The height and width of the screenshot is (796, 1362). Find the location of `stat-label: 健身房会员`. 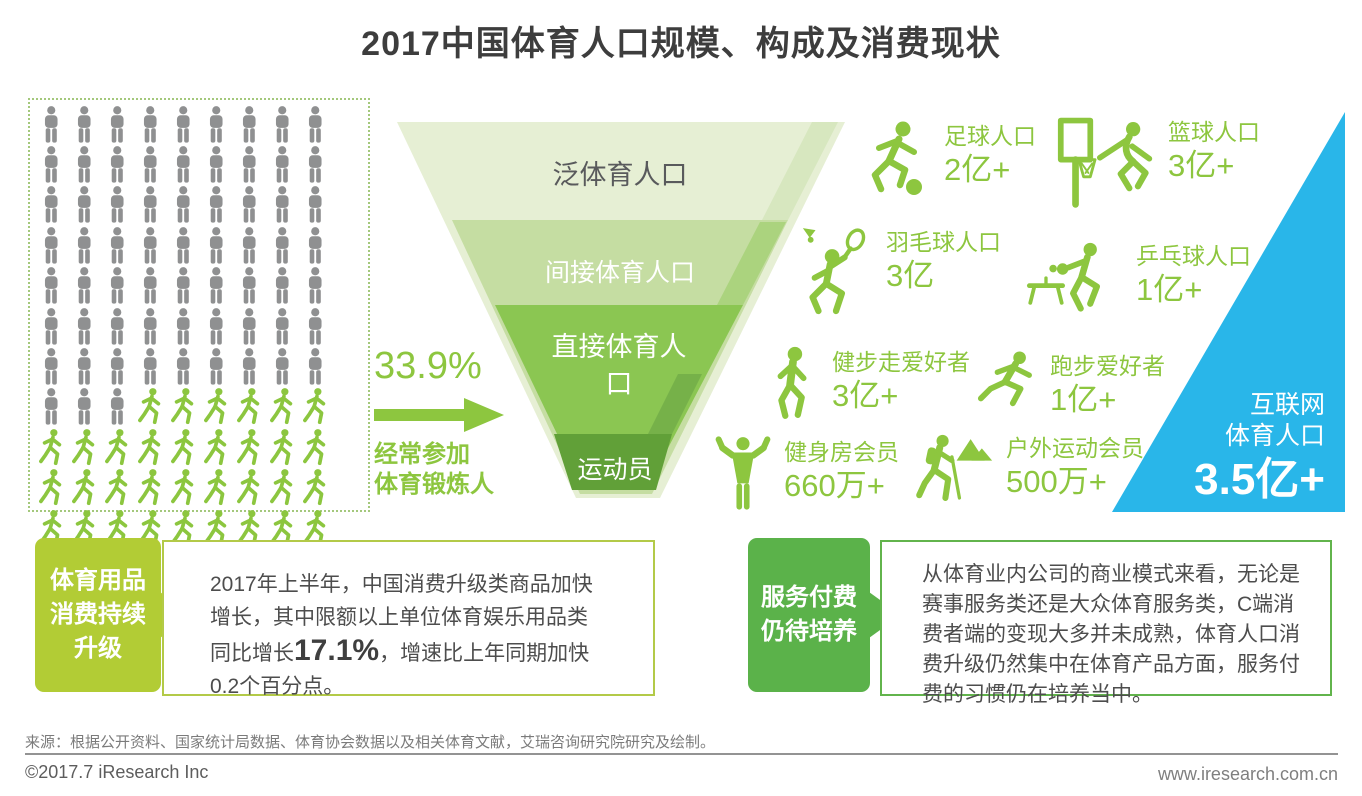

stat-label: 健身房会员 is located at coordinates (841, 452).